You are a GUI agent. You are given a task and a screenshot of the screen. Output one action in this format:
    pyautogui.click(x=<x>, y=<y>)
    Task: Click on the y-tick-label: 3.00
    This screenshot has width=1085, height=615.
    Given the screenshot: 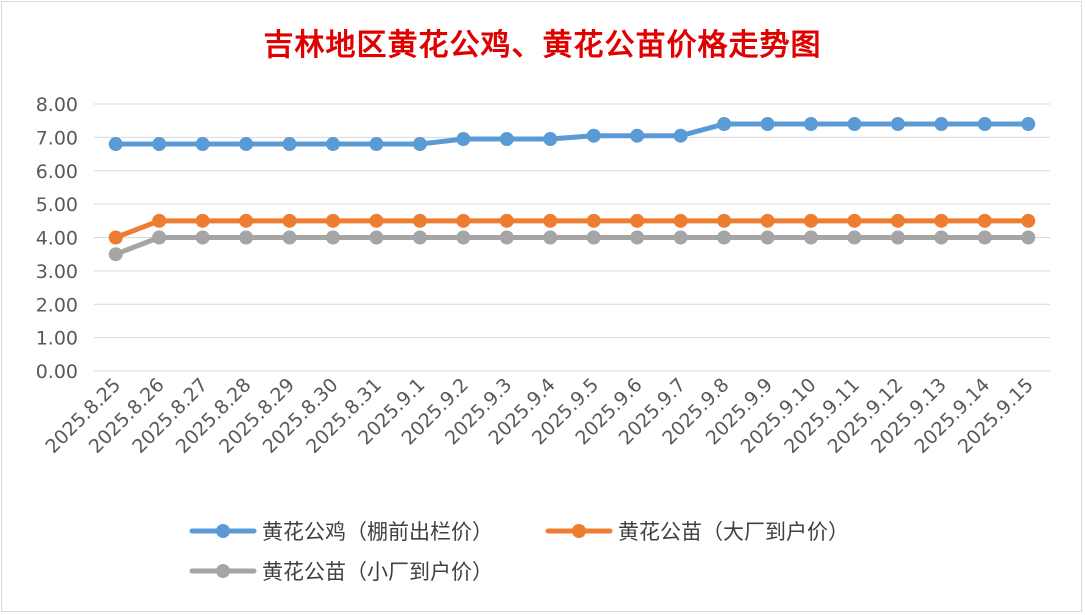 What is the action you would take?
    pyautogui.click(x=57, y=272)
    